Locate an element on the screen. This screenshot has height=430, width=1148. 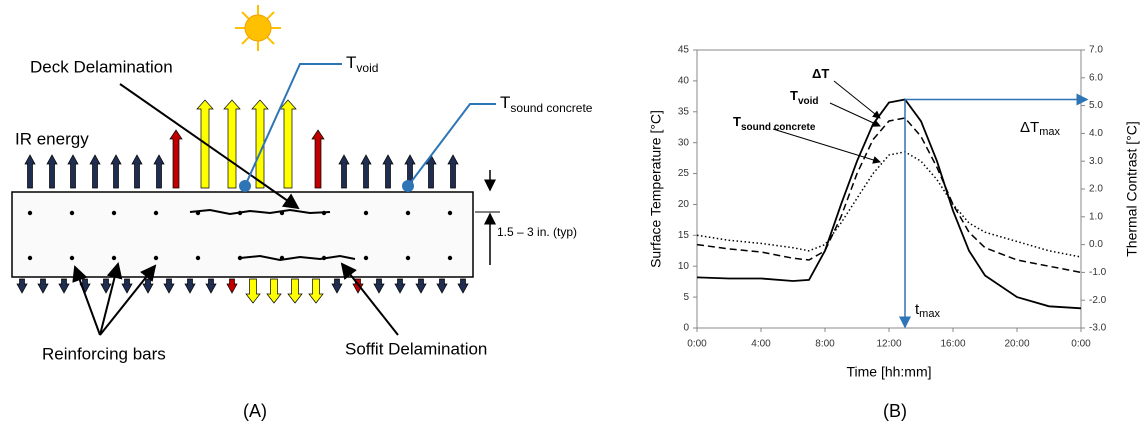
deck-crack is located at coordinates (260, 212).